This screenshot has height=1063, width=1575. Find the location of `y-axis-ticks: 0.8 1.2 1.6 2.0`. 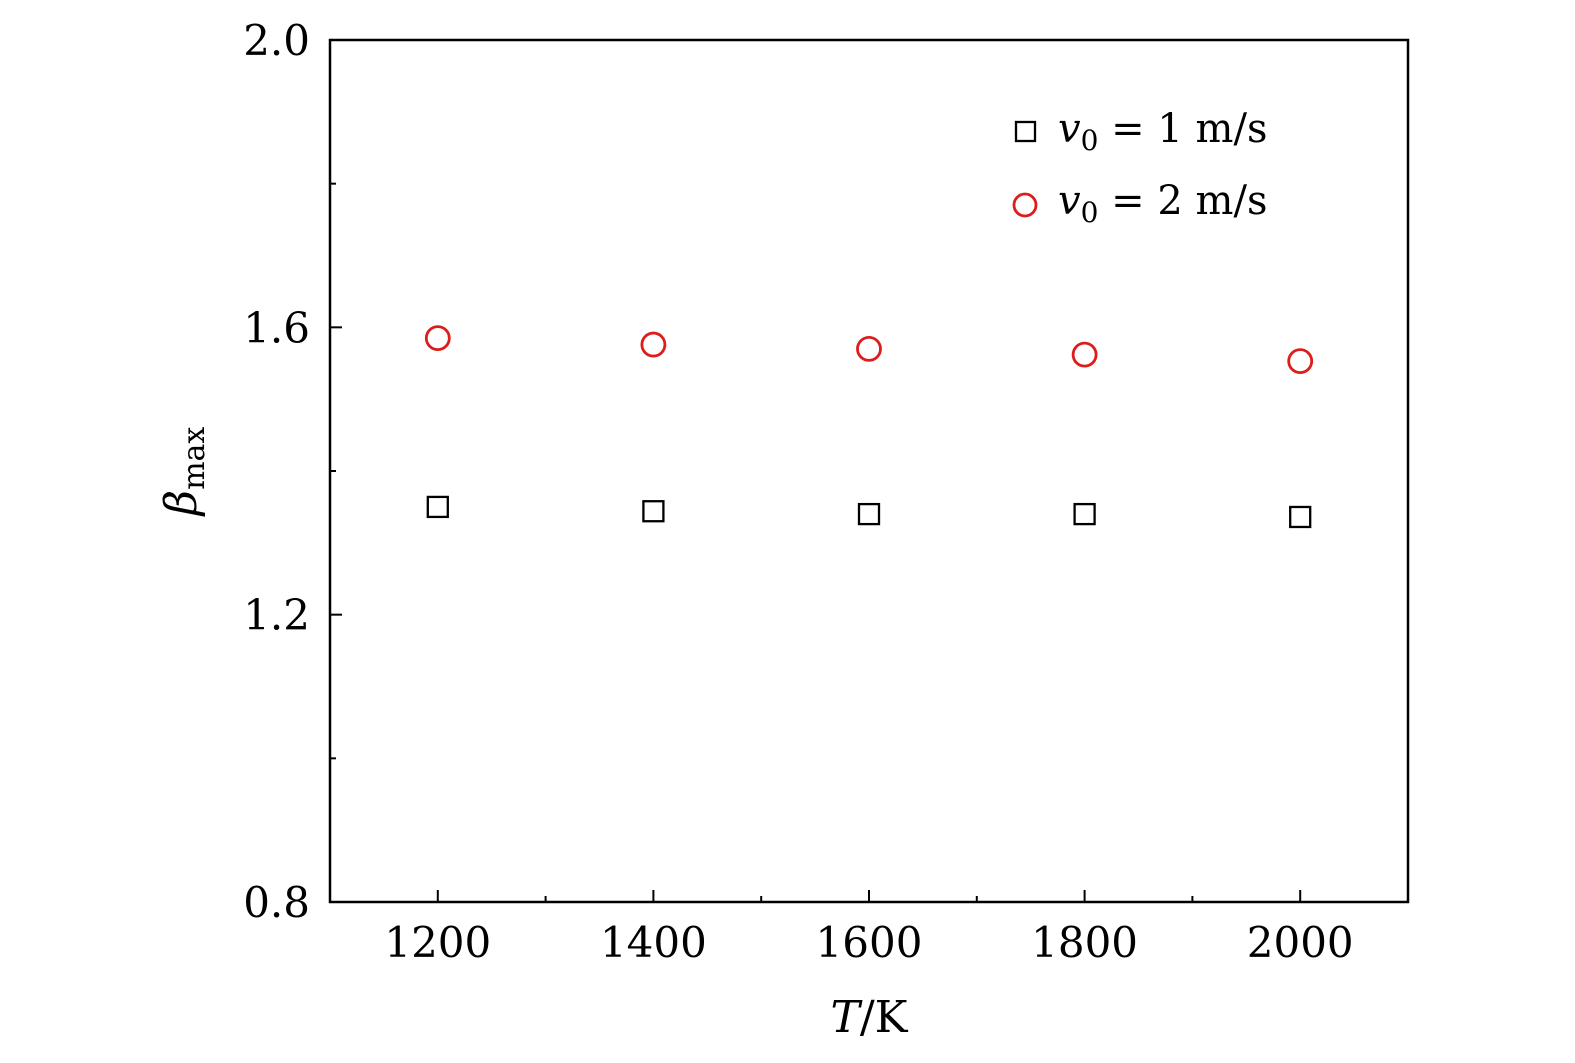

y-axis-ticks: 0.8 1.2 1.6 2.0 is located at coordinates (292, 471).